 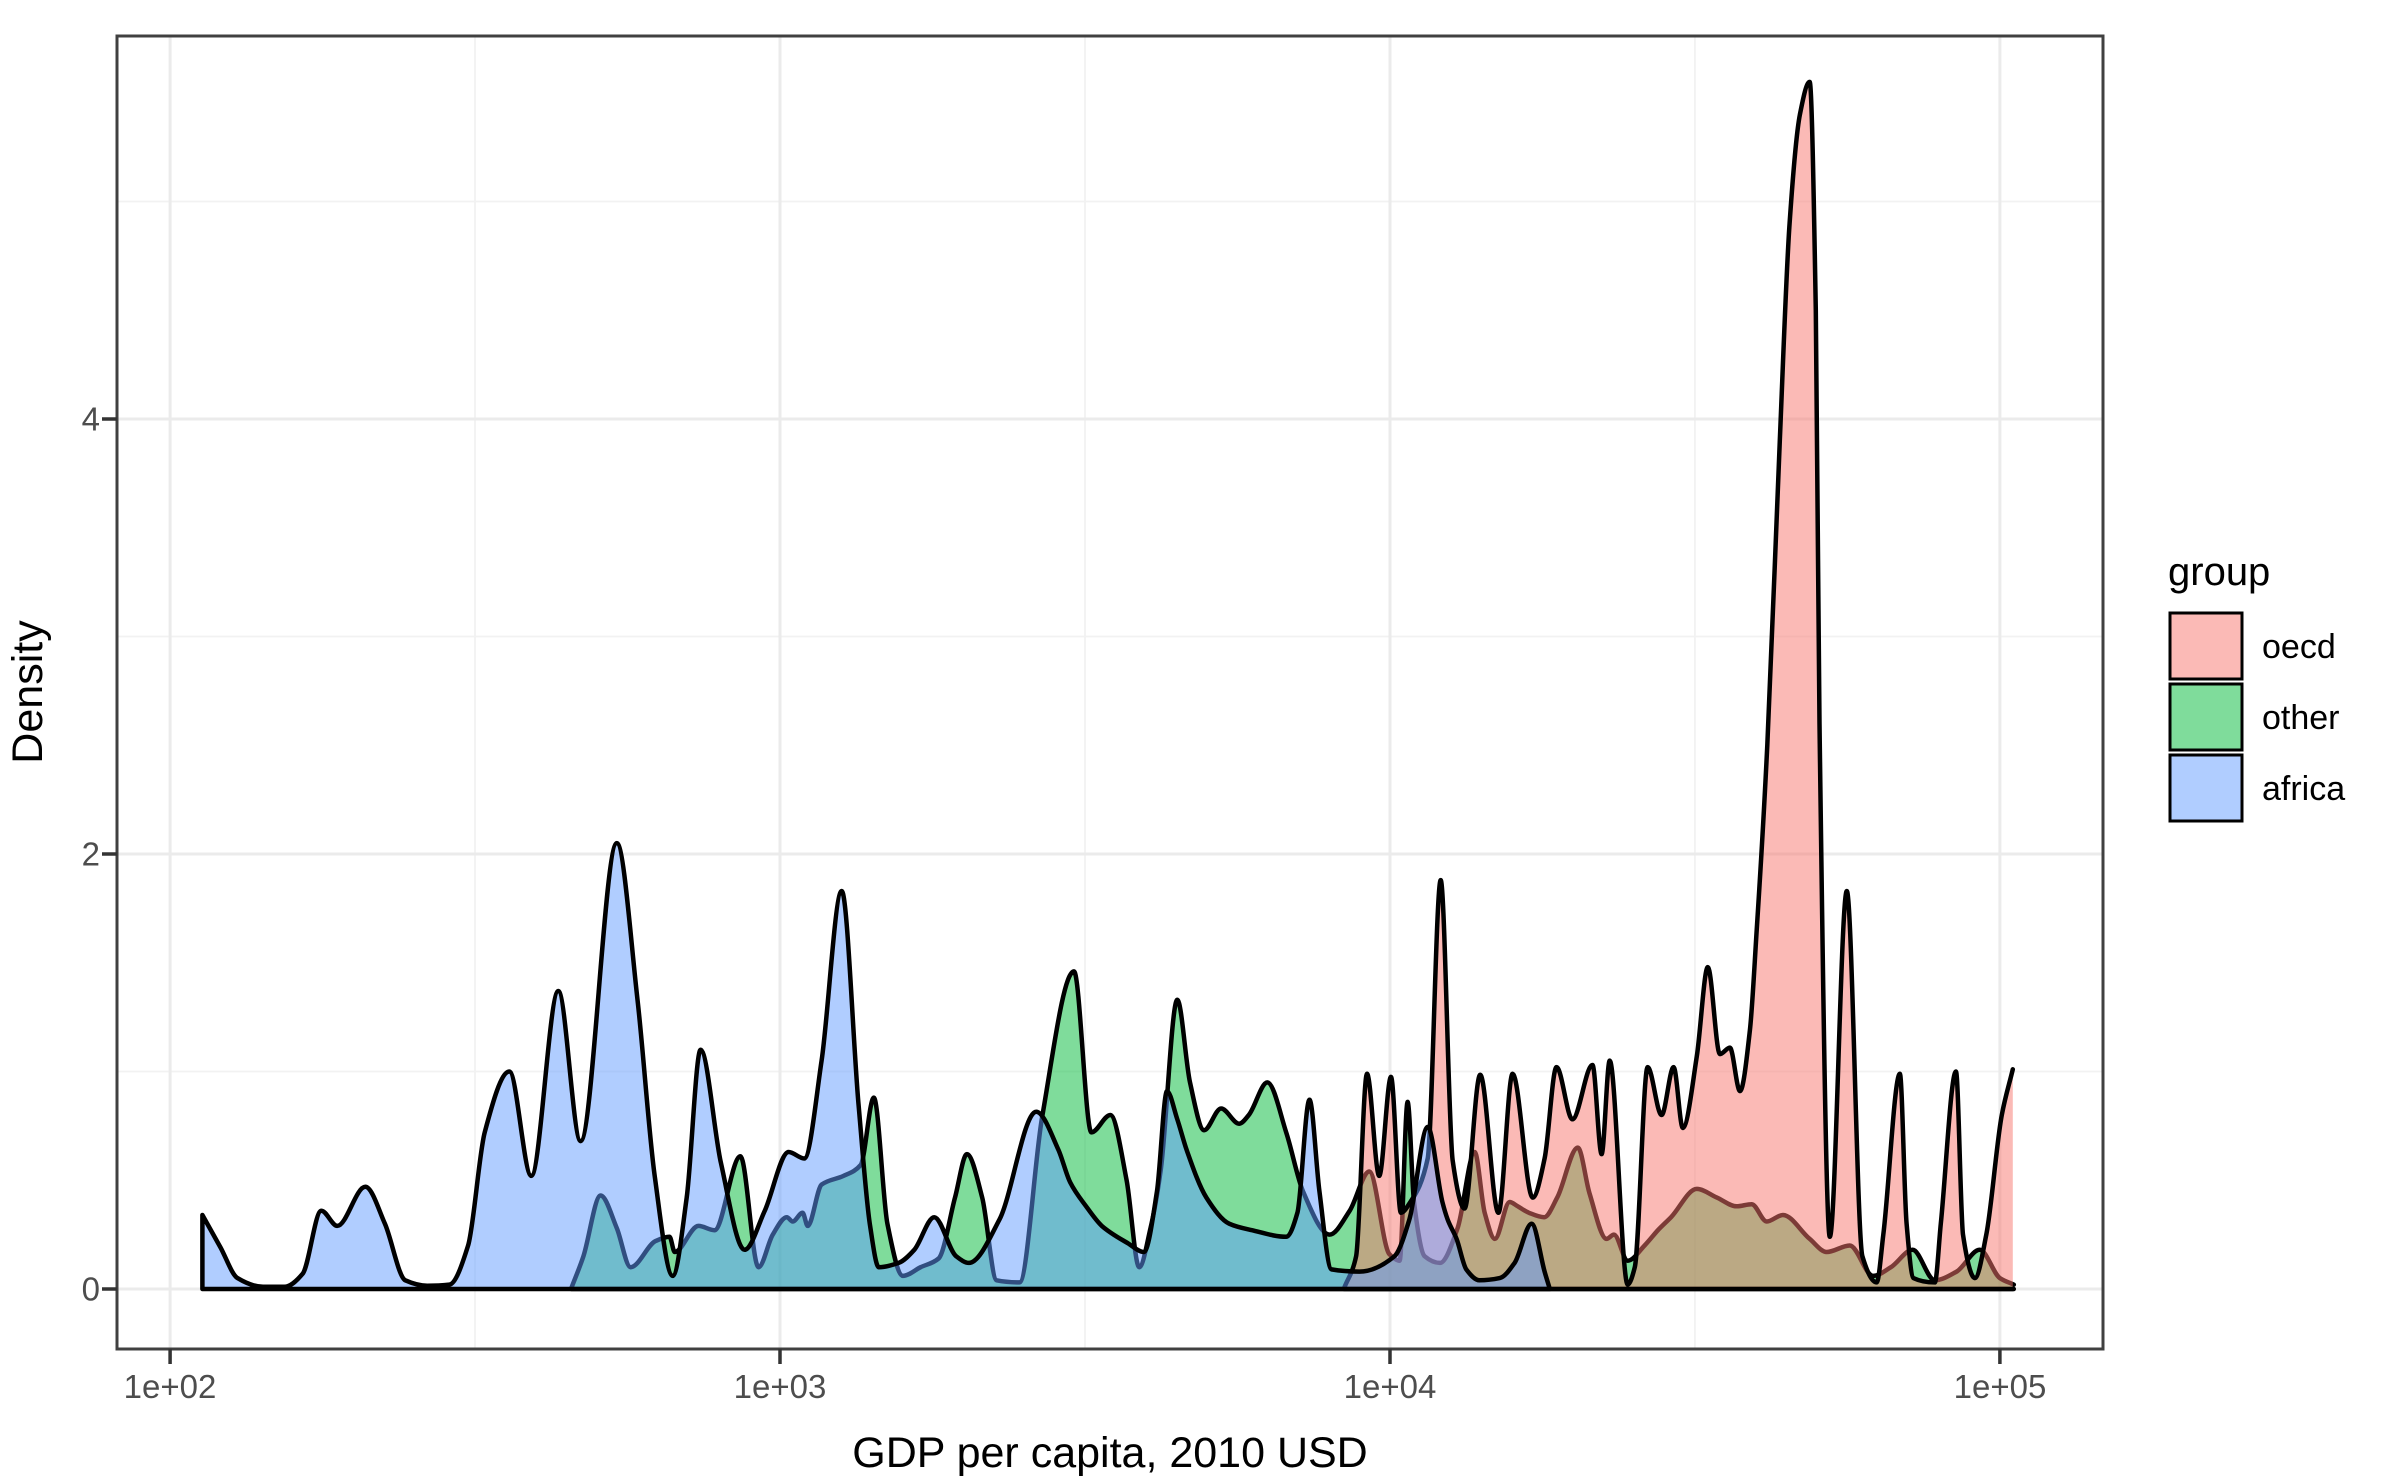 What do you see at coordinates (2299, 647) in the screenshot?
I see `legend-label-oecd: oecd` at bounding box center [2299, 647].